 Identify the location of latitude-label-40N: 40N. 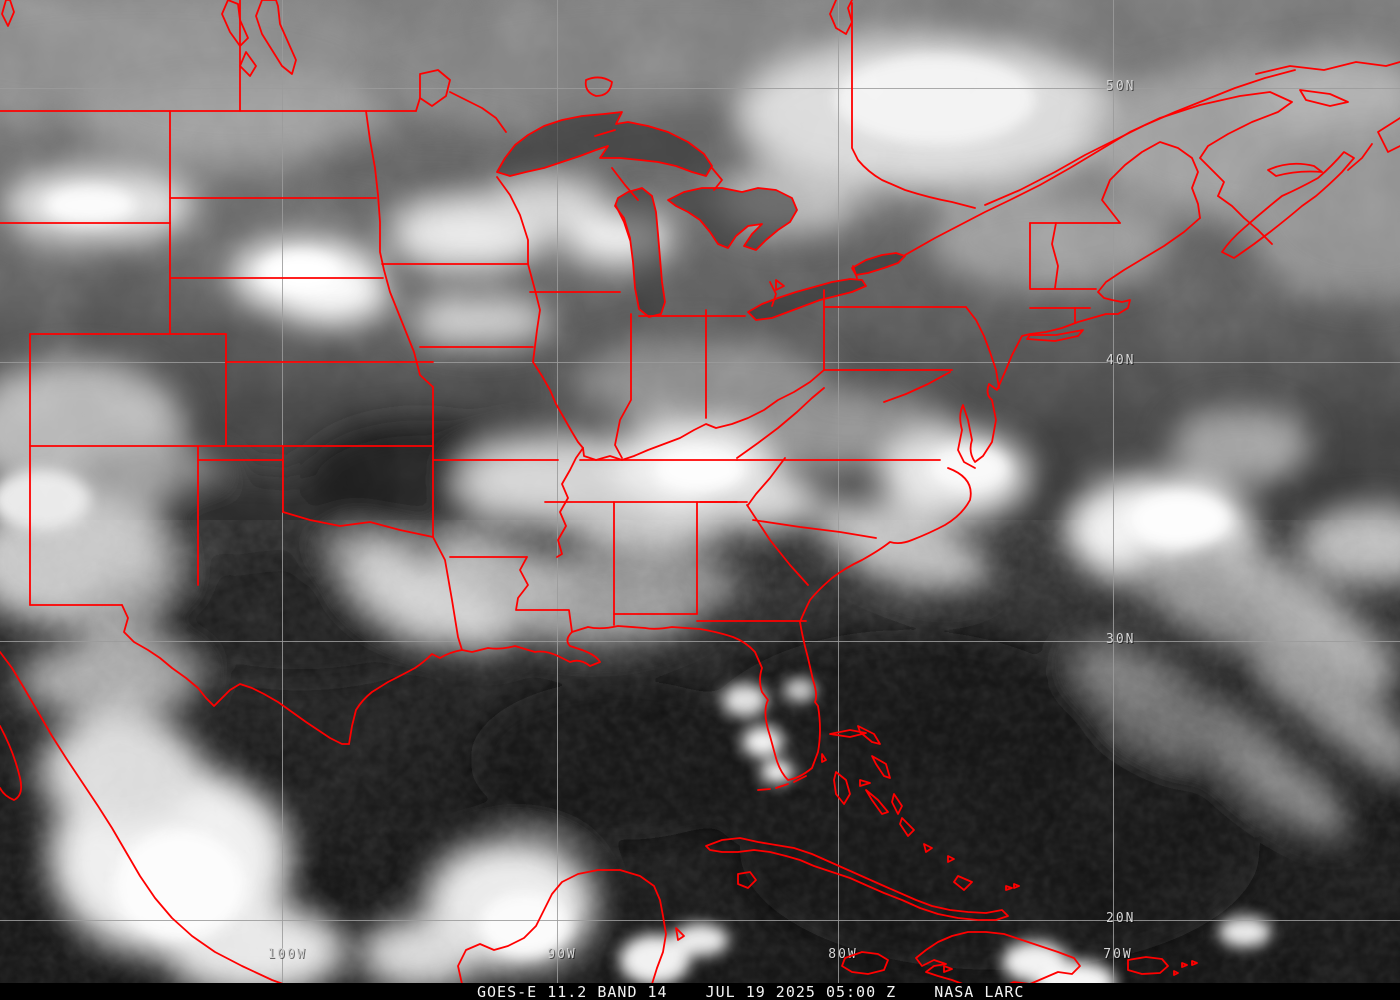
(1121, 360).